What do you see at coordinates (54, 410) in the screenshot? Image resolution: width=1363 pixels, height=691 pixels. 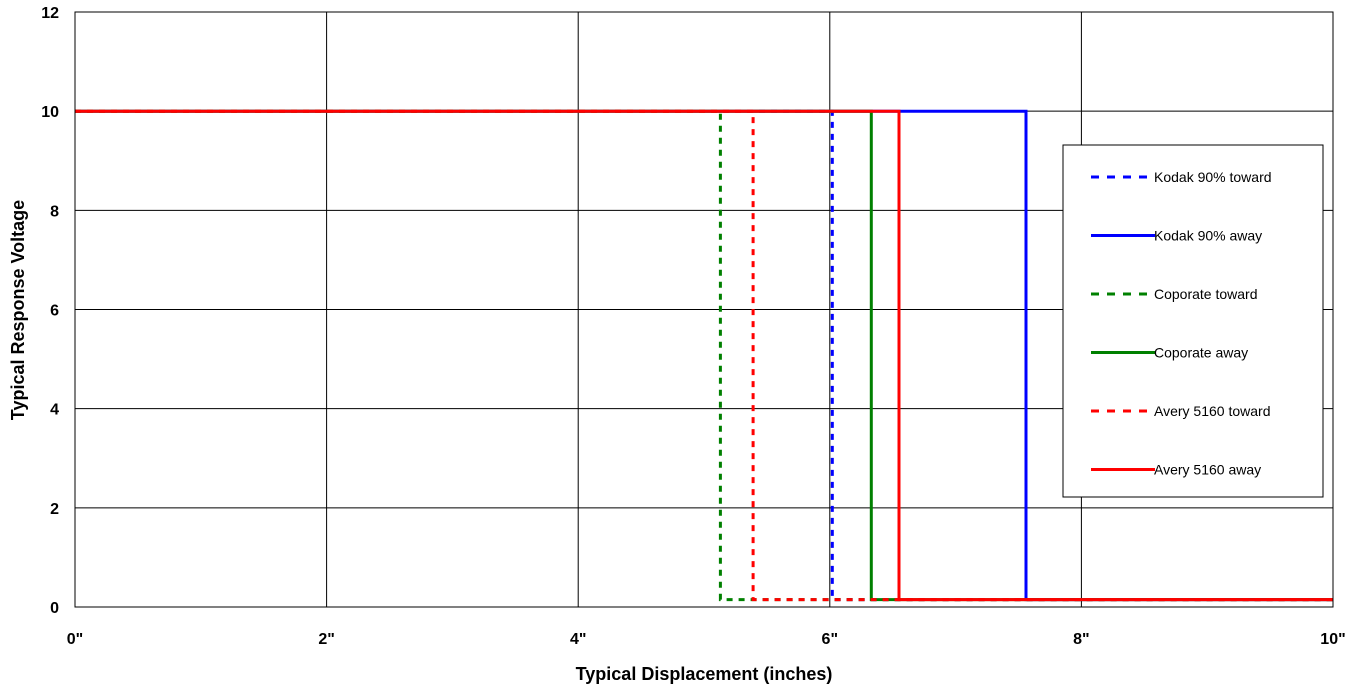 I see `y-tick-label: 4` at bounding box center [54, 410].